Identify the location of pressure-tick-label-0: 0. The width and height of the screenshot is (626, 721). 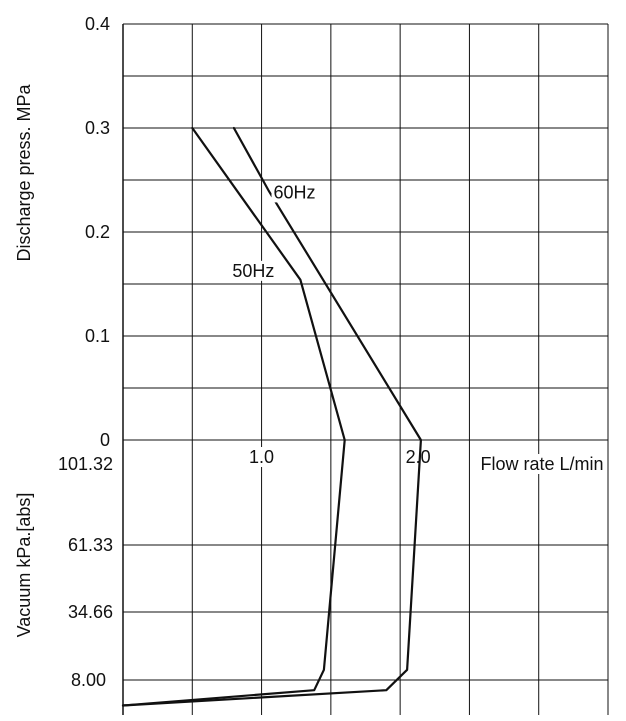
(105, 440).